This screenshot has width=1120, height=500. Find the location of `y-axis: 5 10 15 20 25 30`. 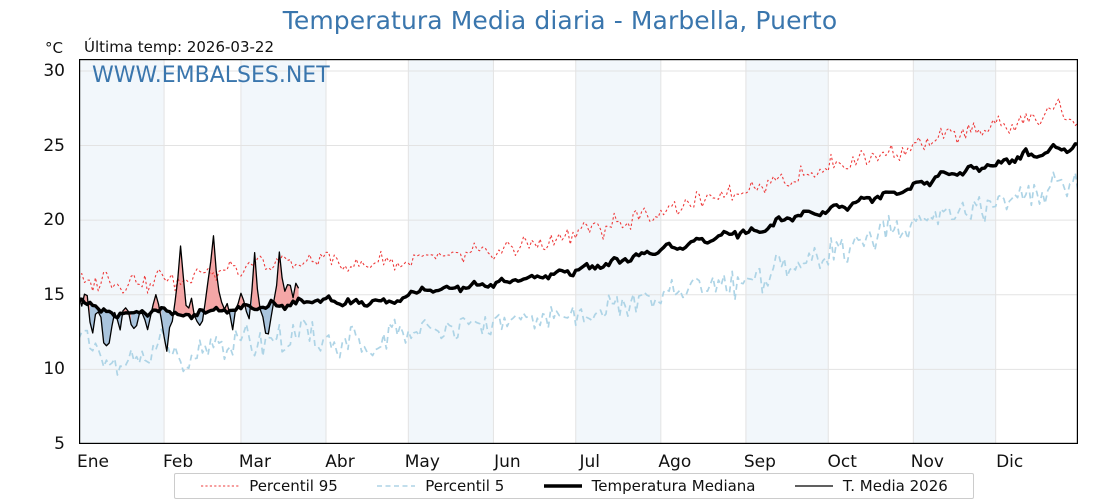

y-axis: 5 10 15 20 25 30 is located at coordinates (39, 250).